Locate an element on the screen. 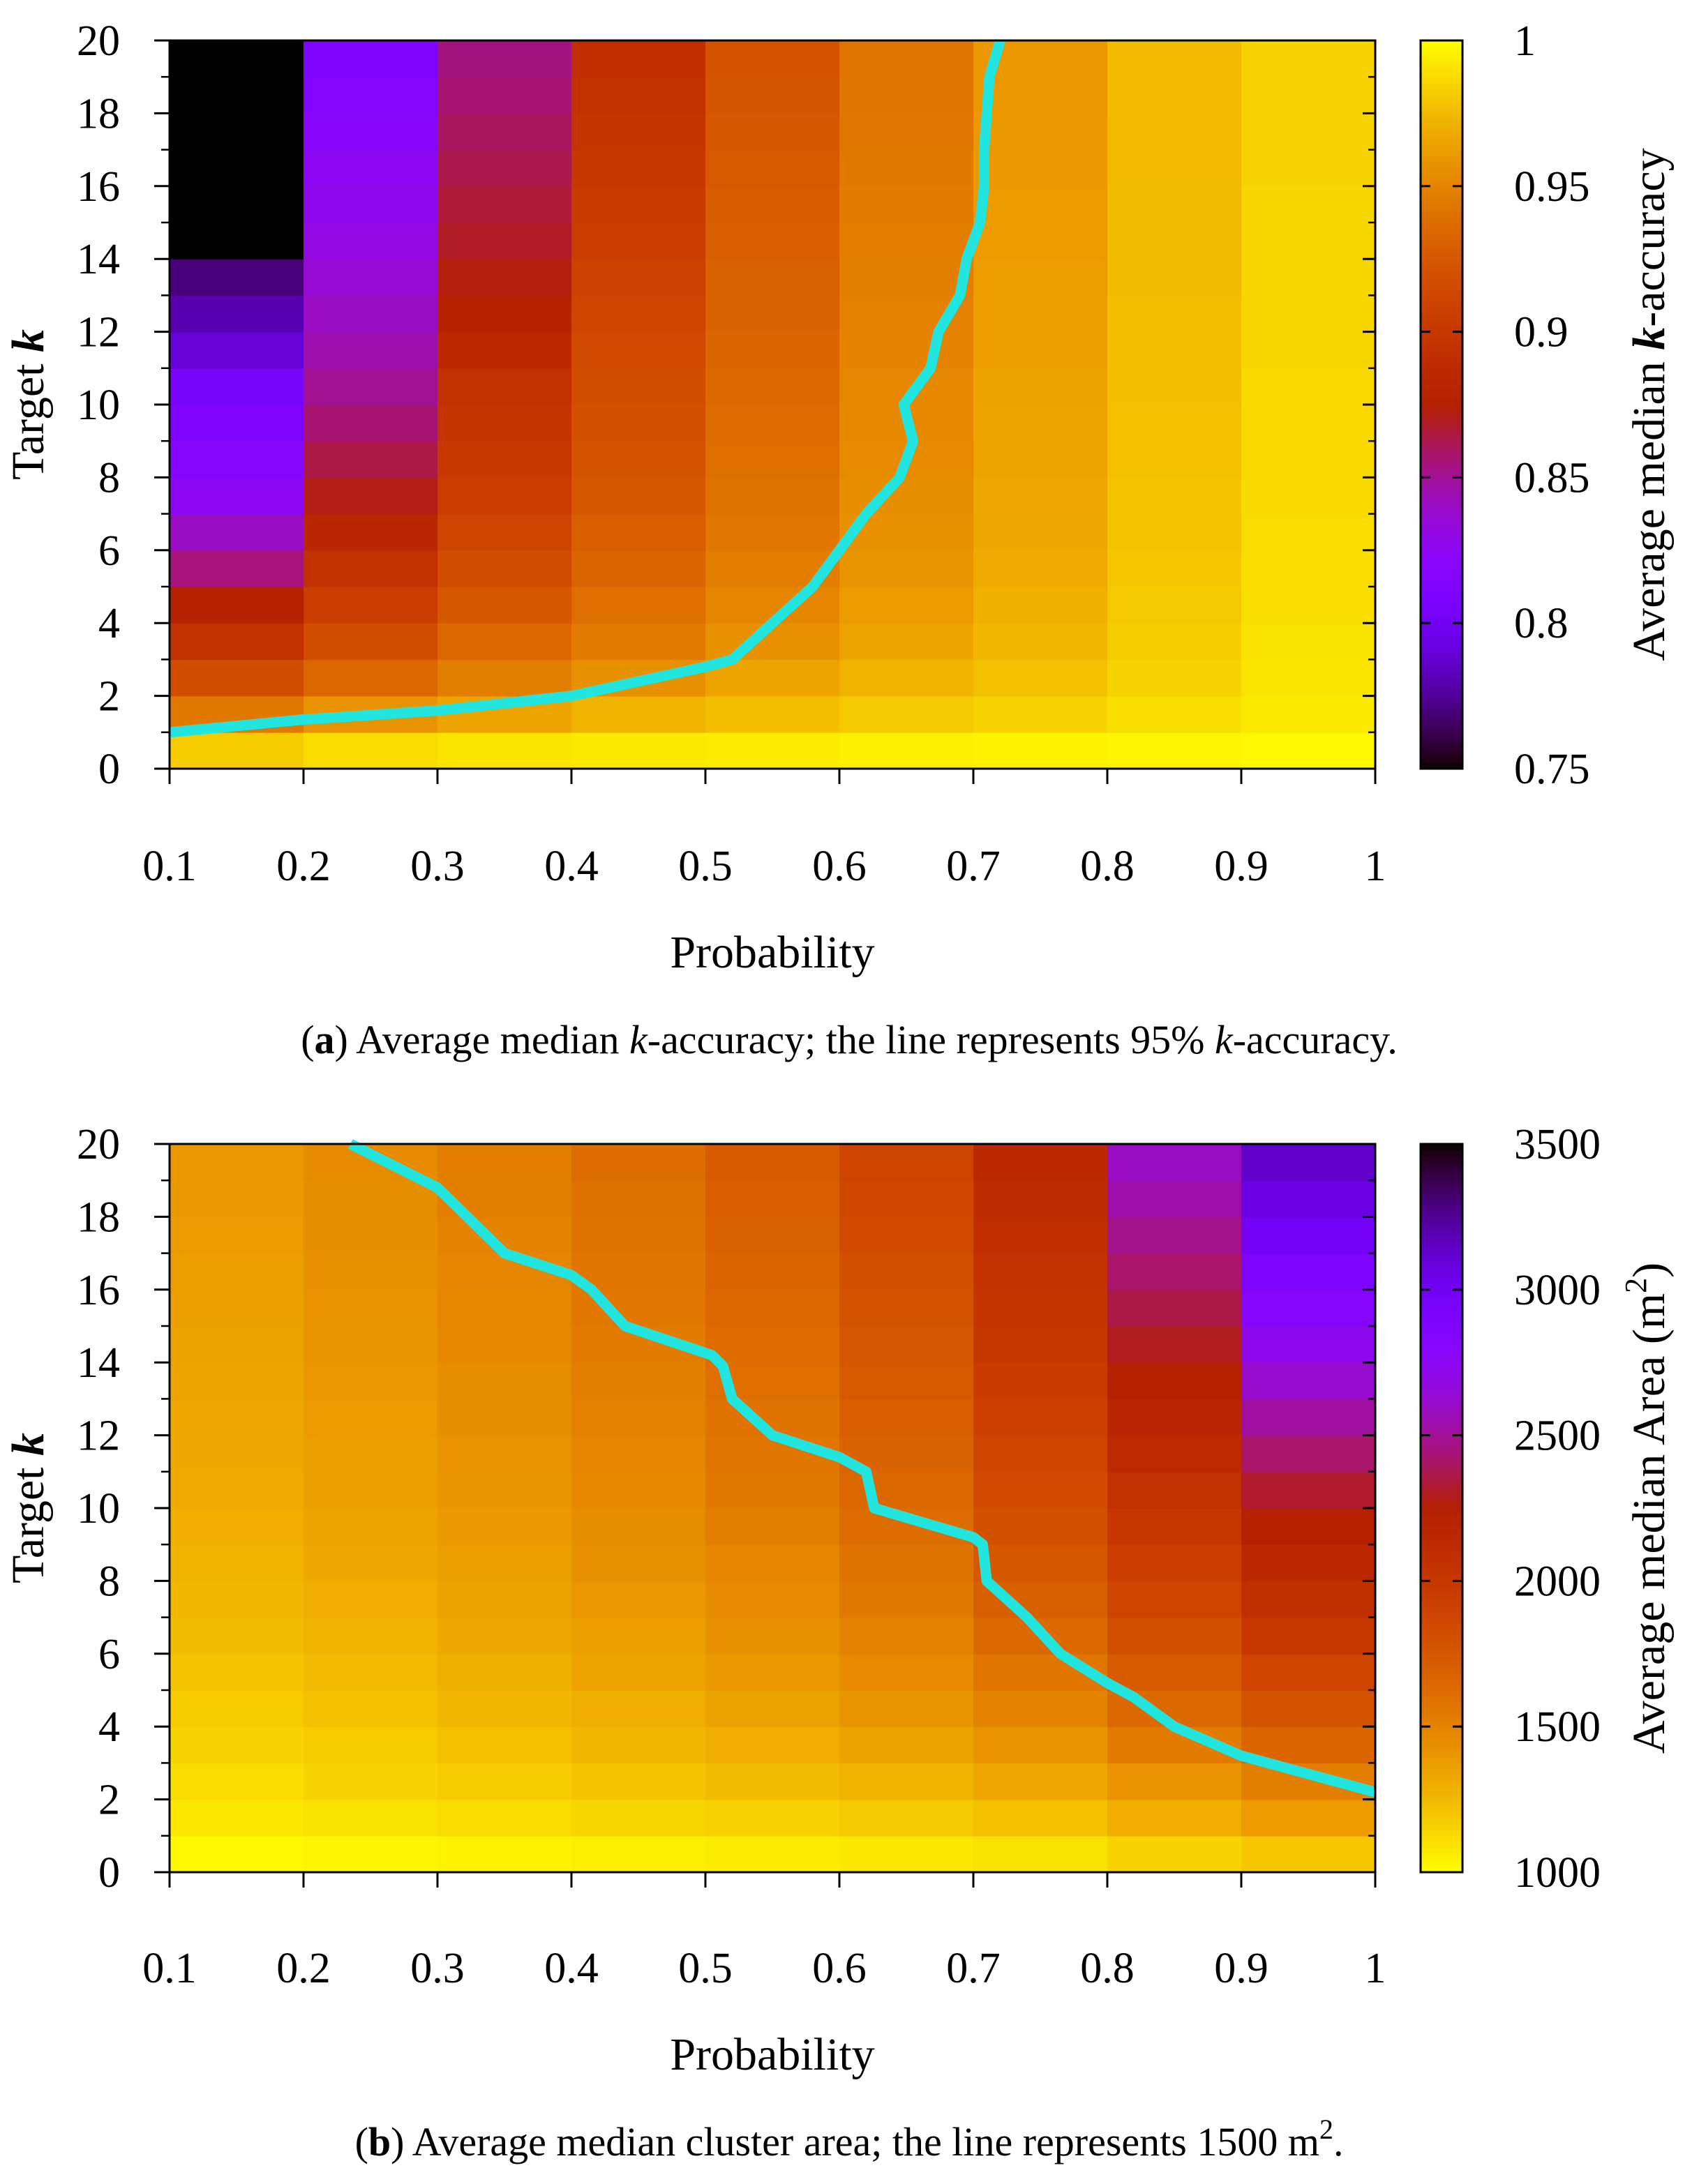 The image size is (1699, 2184). caption-variable: k is located at coordinates (1224, 1039).